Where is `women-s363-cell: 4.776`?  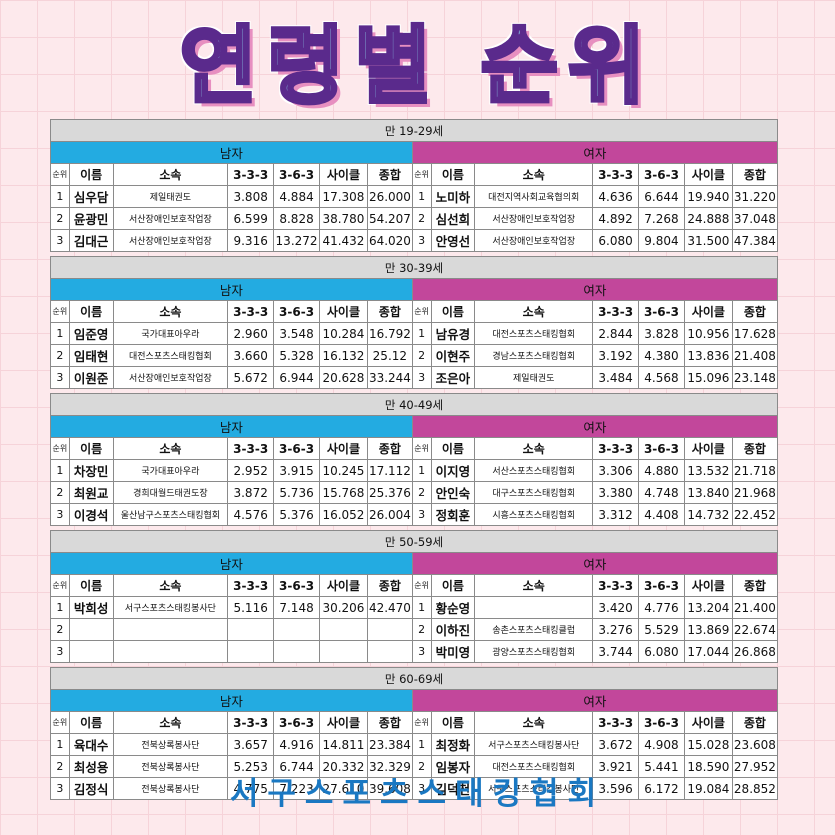
women-s363-cell: 4.776 is located at coordinates (661, 607).